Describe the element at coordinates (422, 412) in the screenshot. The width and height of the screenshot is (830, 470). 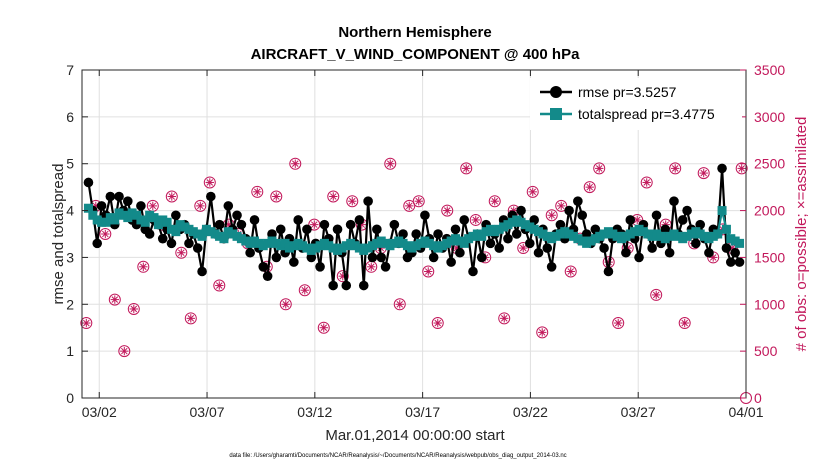
I see `x-tick-label: 03/17` at that location.